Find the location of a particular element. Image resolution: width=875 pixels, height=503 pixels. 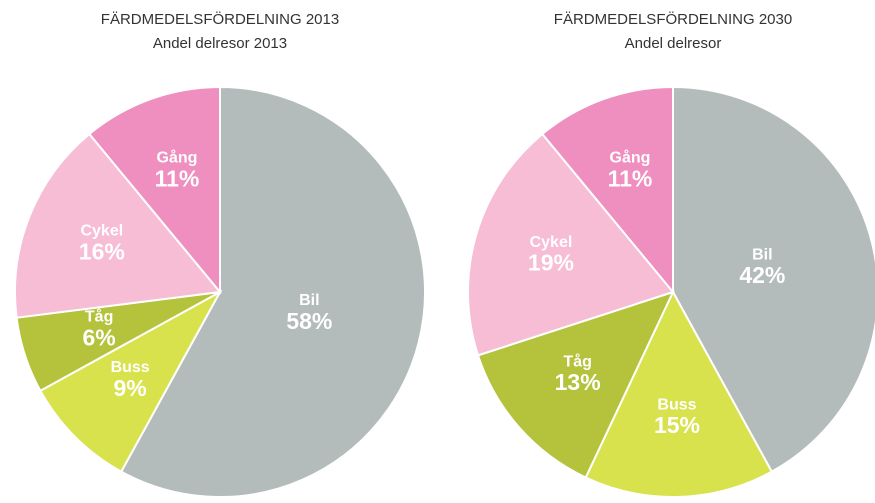

chart-title: FÄRDMEDELSFÖRDELNING 2013 is located at coordinates (220, 19).